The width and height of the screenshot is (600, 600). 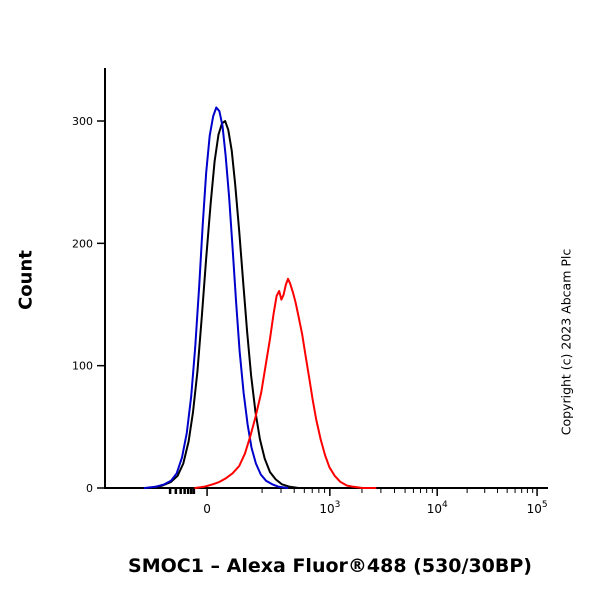 I want to click on y-tick-label: 300, so click(x=82, y=121).